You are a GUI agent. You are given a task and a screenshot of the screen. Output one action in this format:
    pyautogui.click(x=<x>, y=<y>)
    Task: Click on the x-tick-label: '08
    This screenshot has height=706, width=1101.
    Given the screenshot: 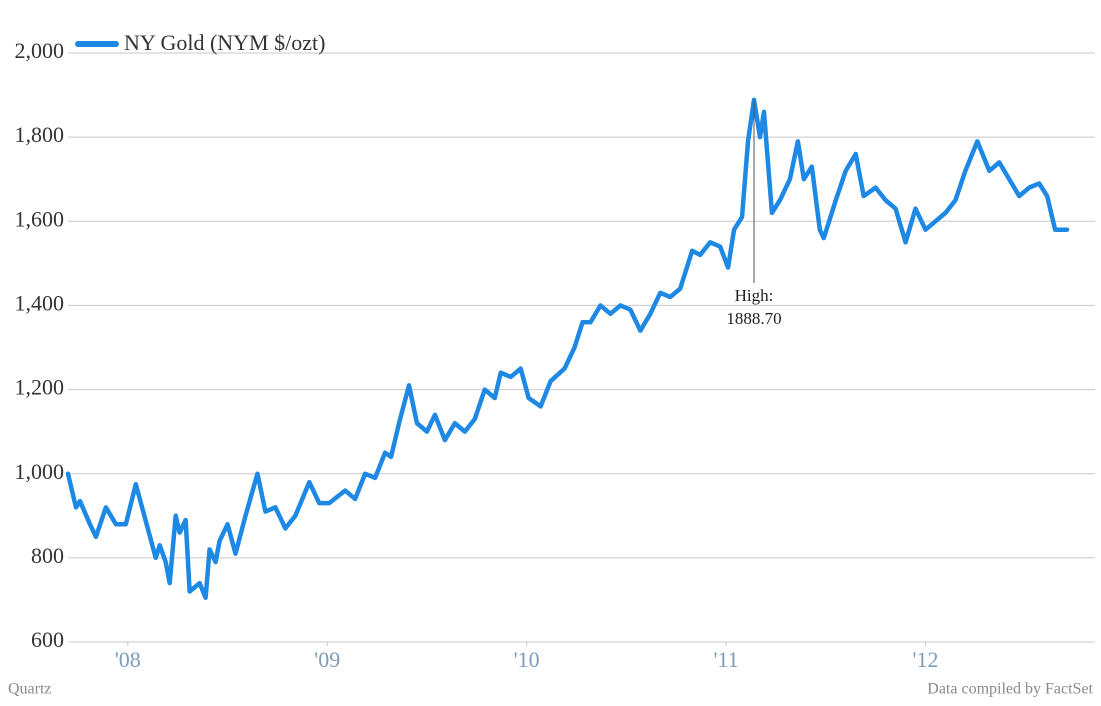 What is the action you would take?
    pyautogui.click(x=128, y=659)
    